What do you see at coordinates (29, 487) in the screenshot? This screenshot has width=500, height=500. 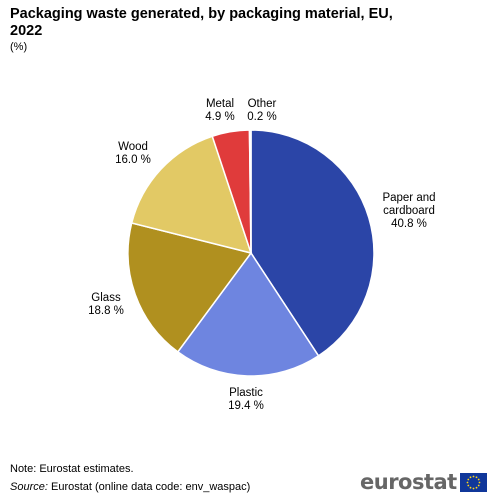 I see `source-label: Source:` at bounding box center [29, 487].